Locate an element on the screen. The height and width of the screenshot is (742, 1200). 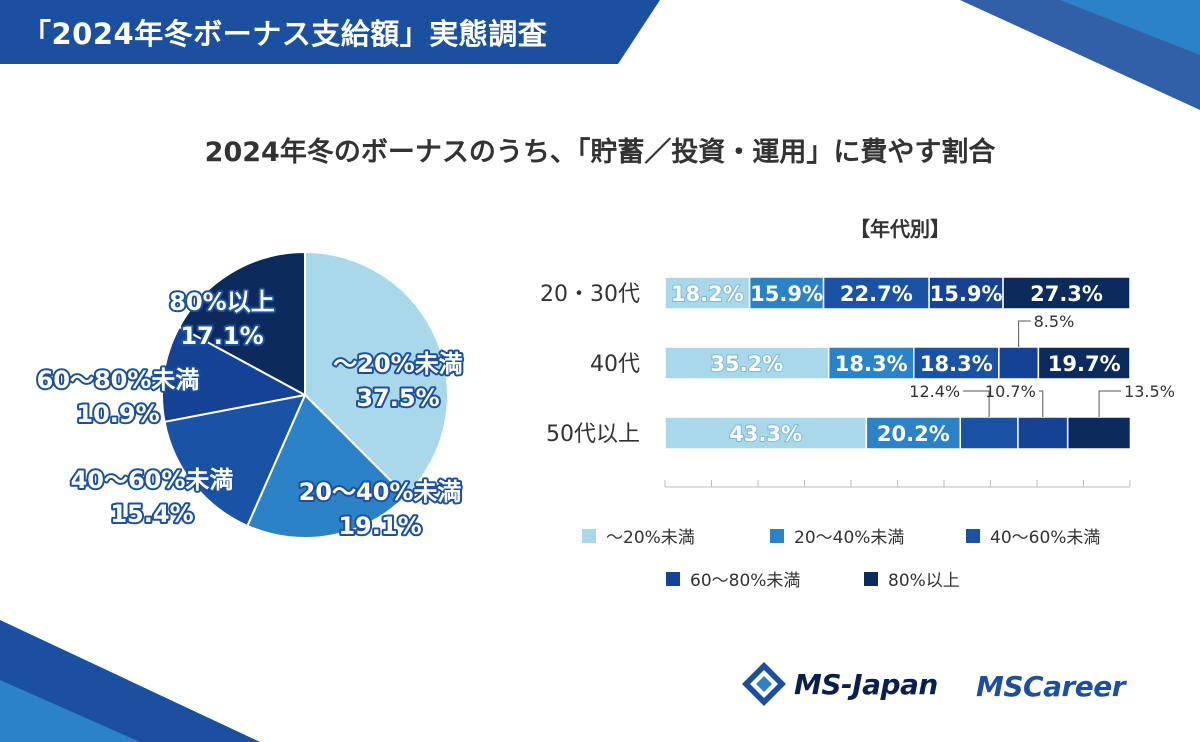
banner-shape is located at coordinates (330, 32).